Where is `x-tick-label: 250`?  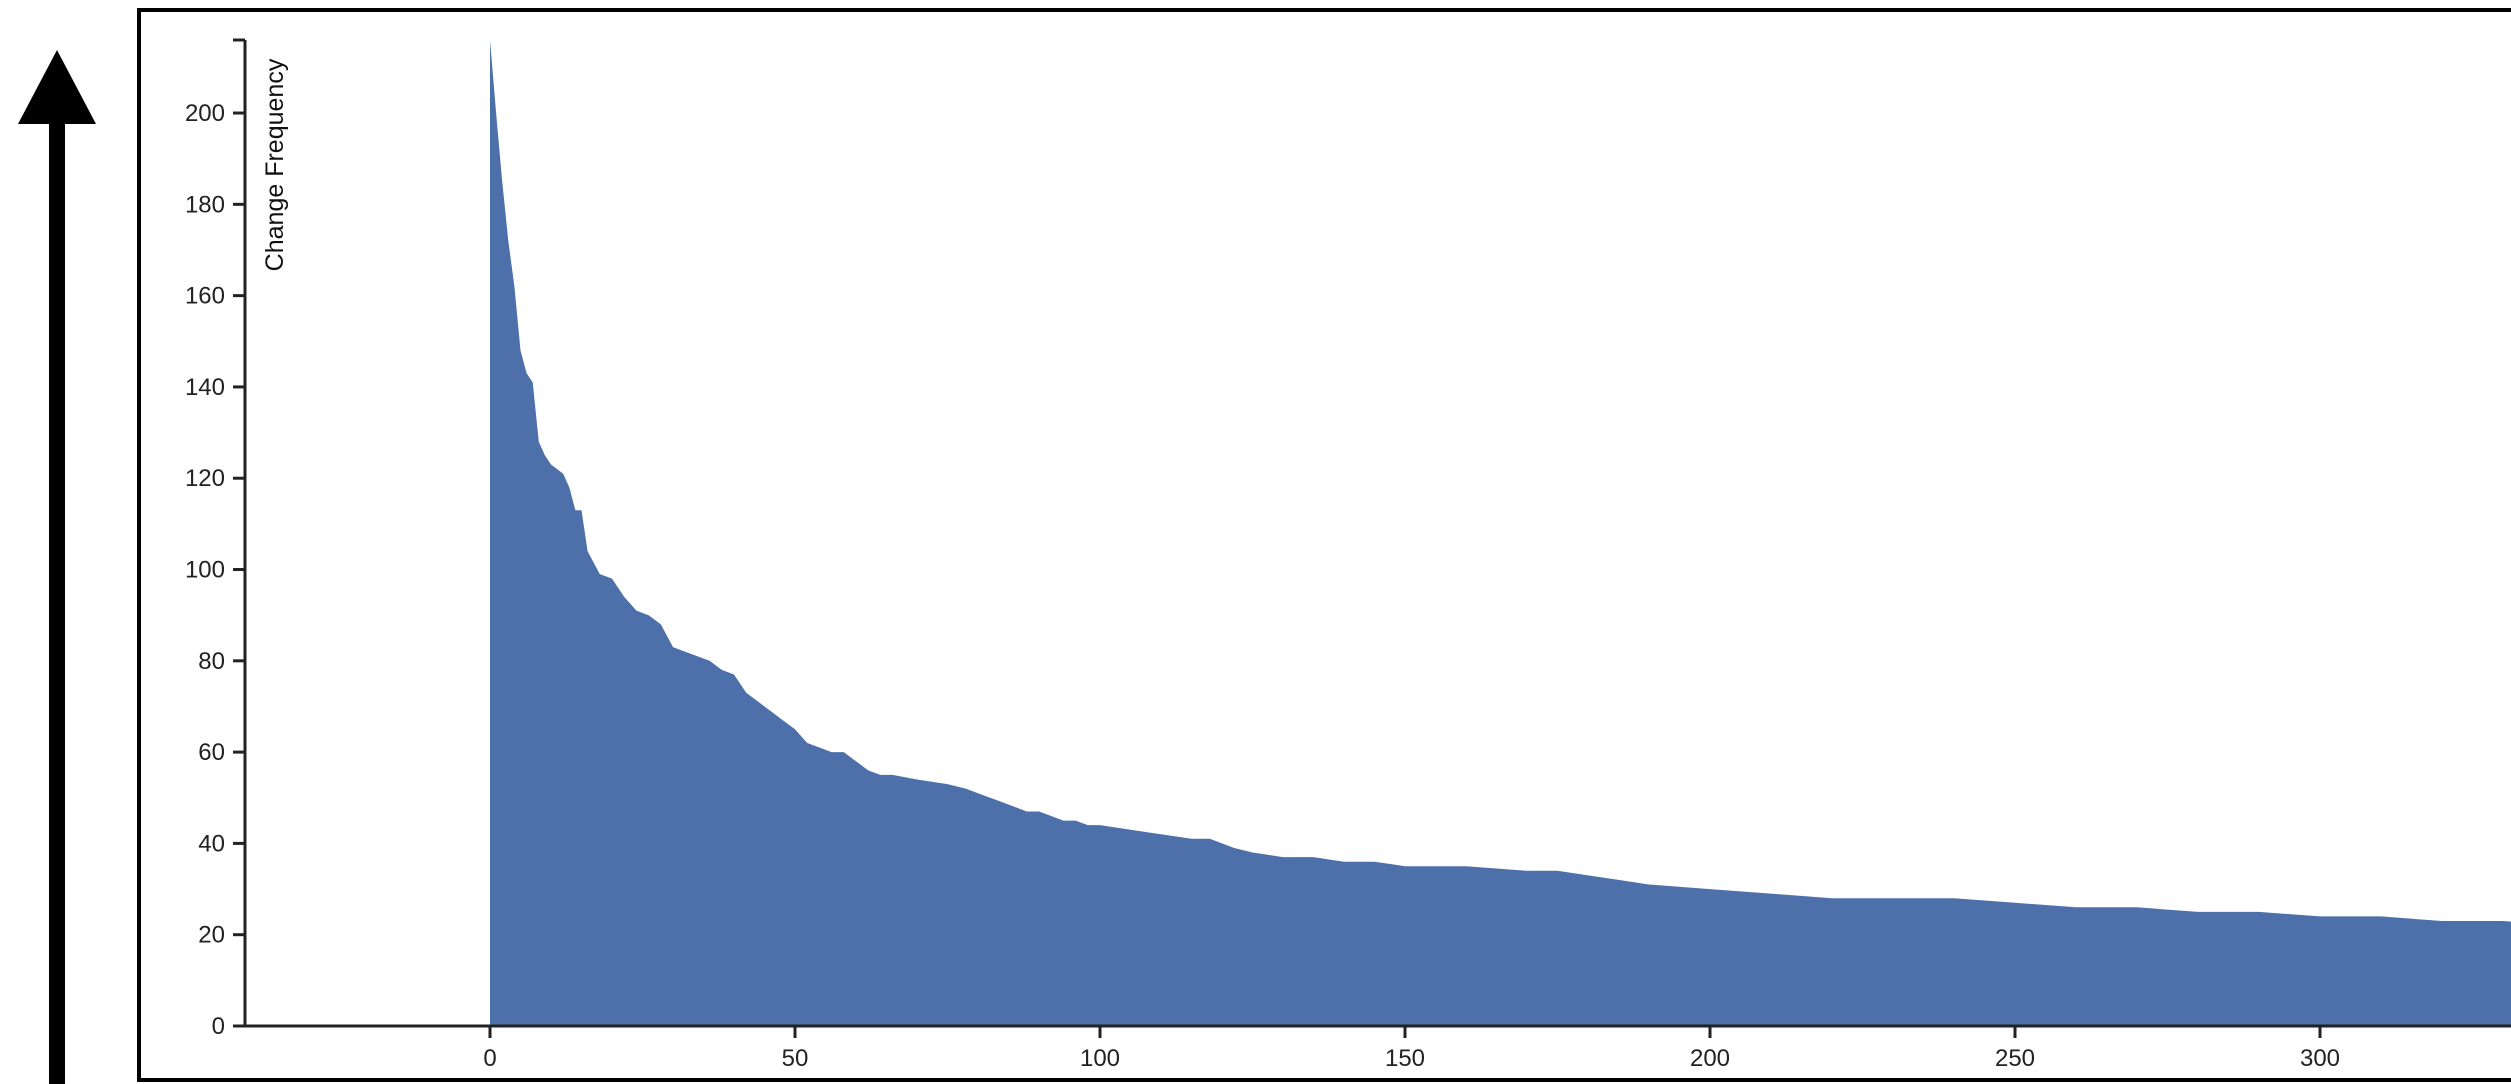
x-tick-label: 250 is located at coordinates (2015, 1058).